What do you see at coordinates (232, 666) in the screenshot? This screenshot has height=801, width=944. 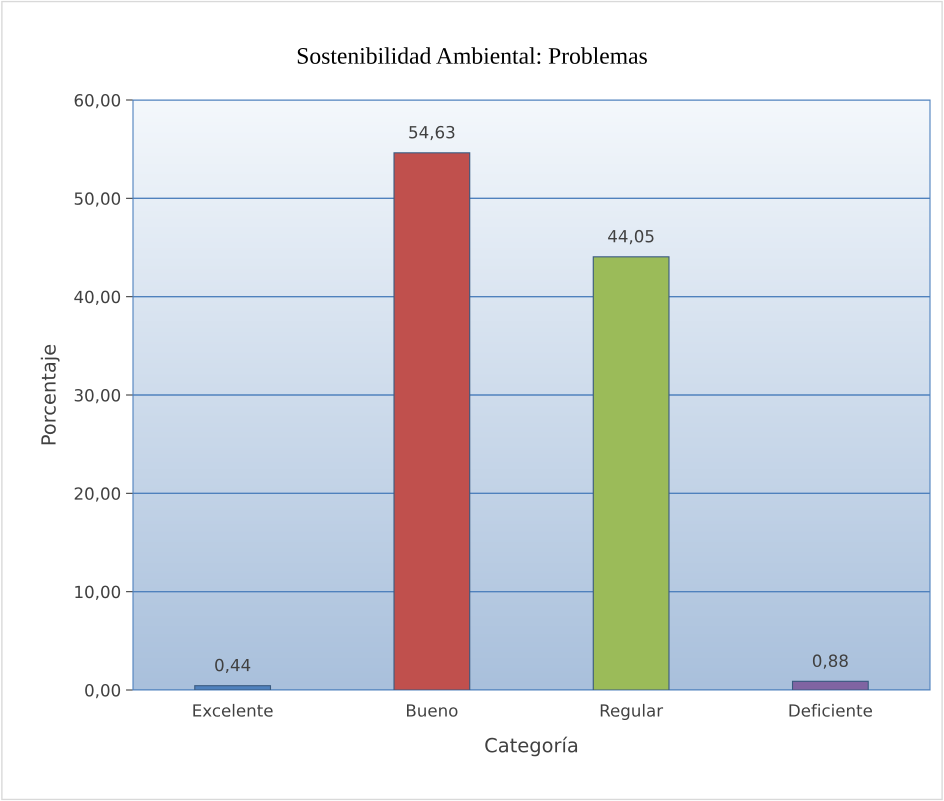 I see `data-label: 0,44` at bounding box center [232, 666].